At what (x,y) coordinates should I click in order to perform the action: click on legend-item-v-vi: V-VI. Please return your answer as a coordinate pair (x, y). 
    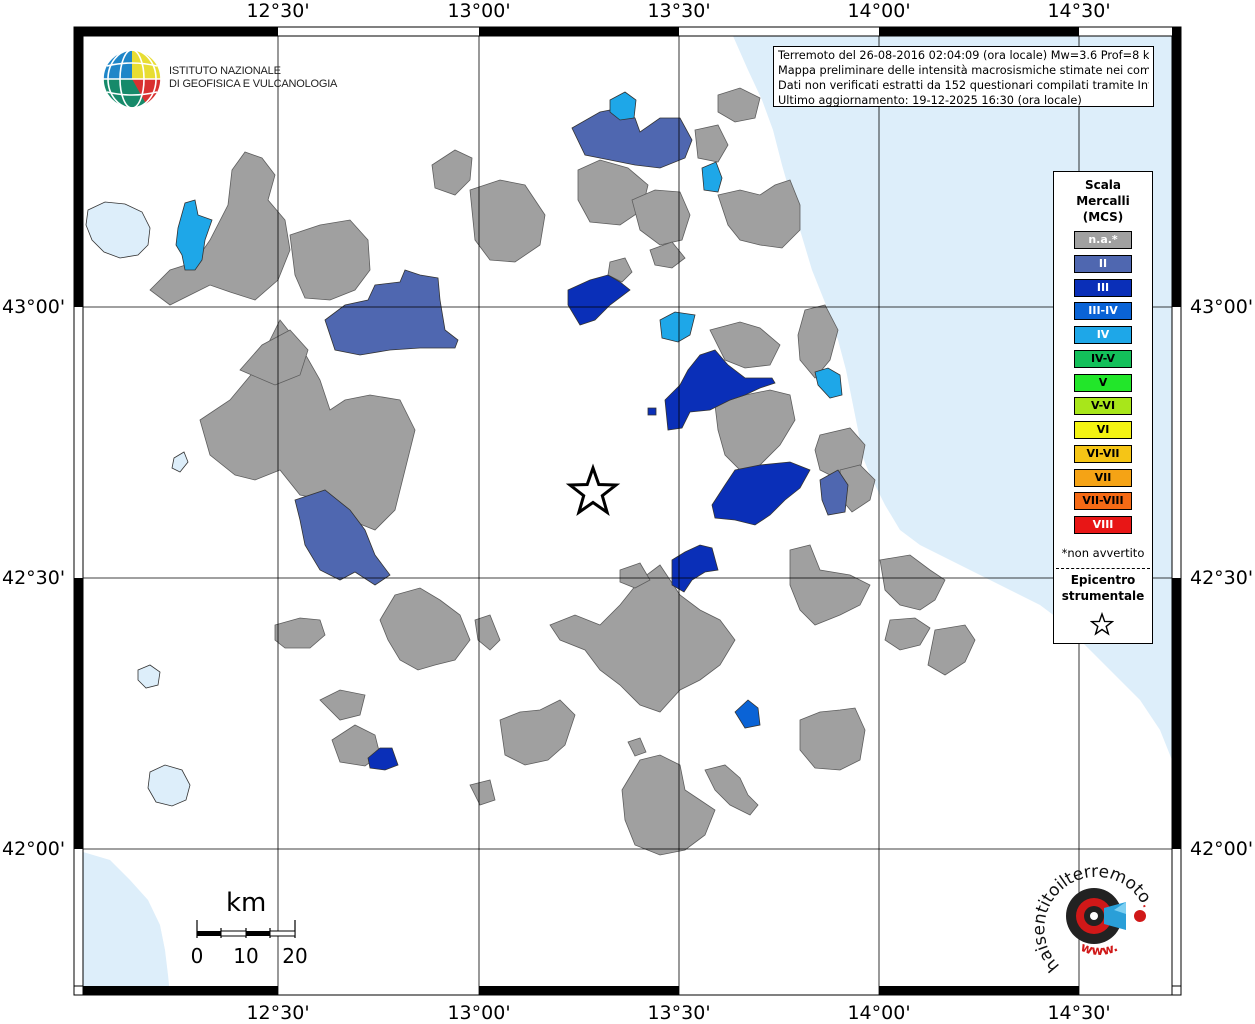
    Looking at the image, I should click on (1103, 406).